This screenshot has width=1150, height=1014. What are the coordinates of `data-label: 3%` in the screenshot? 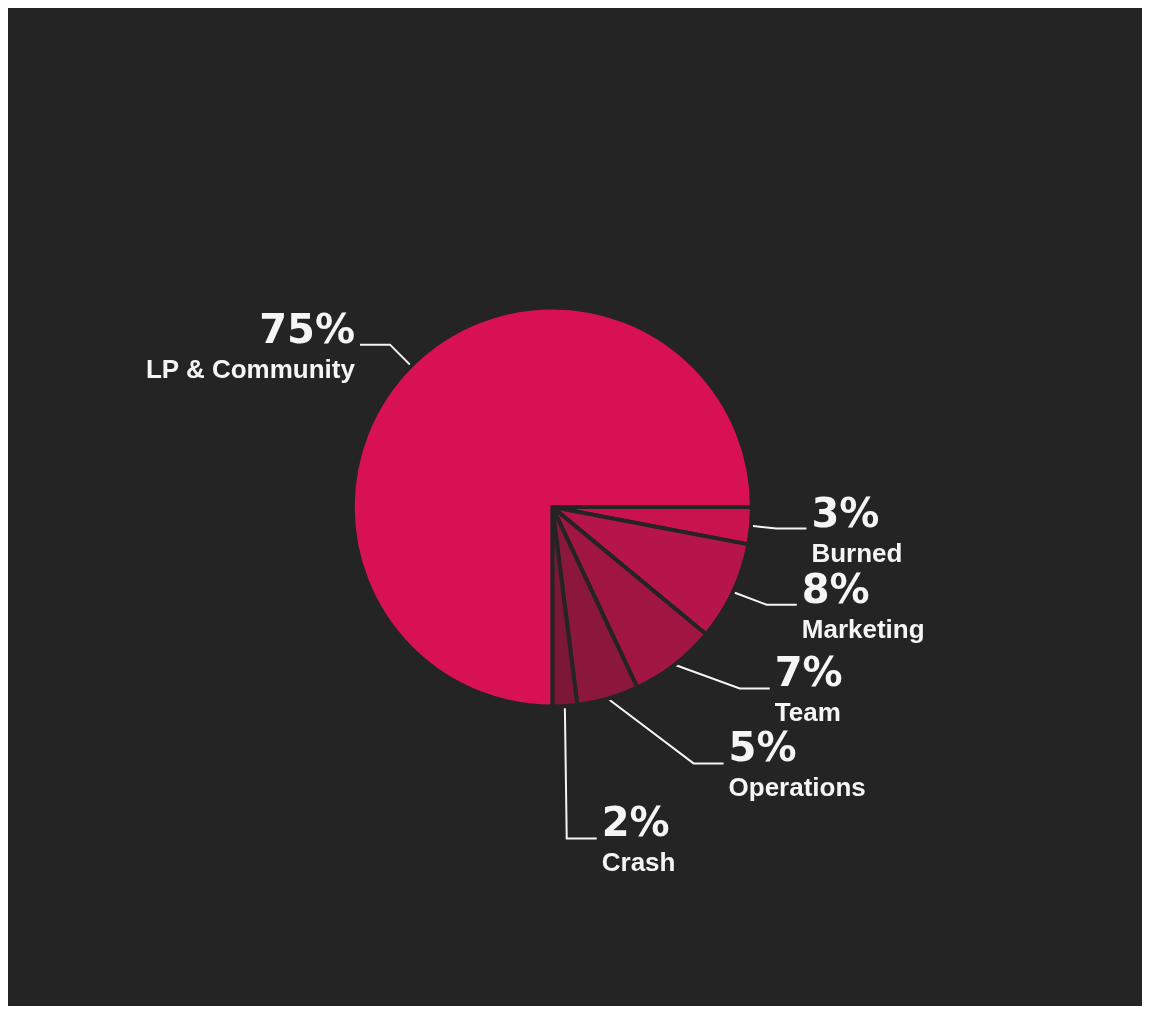 It's located at (845, 512).